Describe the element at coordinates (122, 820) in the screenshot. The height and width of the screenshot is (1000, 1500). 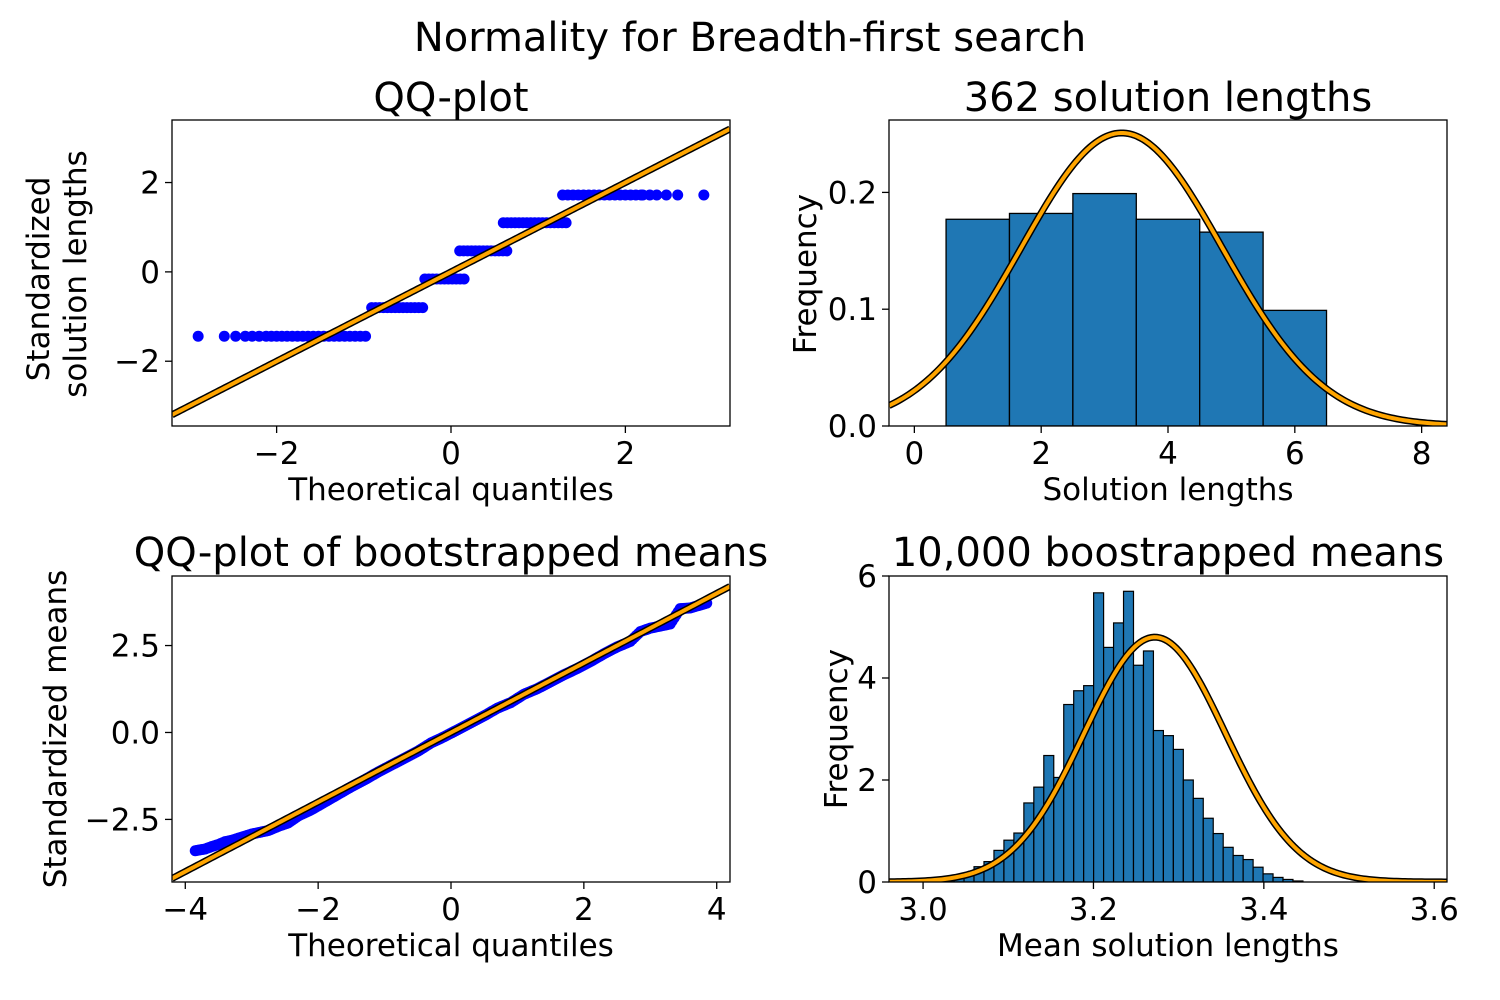
I see `y-tick-label: −2.5` at that location.